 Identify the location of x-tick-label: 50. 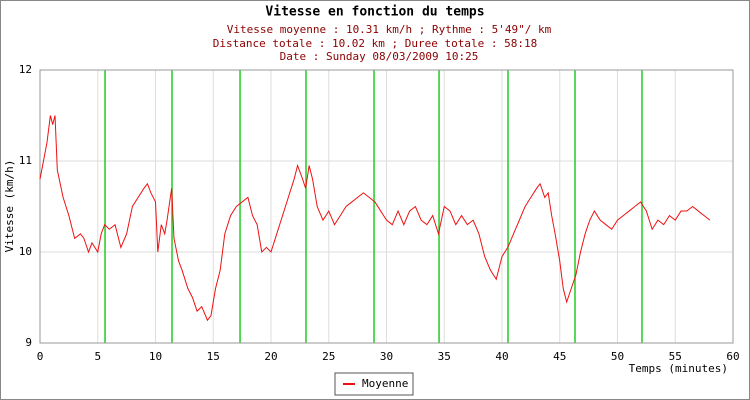
(617, 356).